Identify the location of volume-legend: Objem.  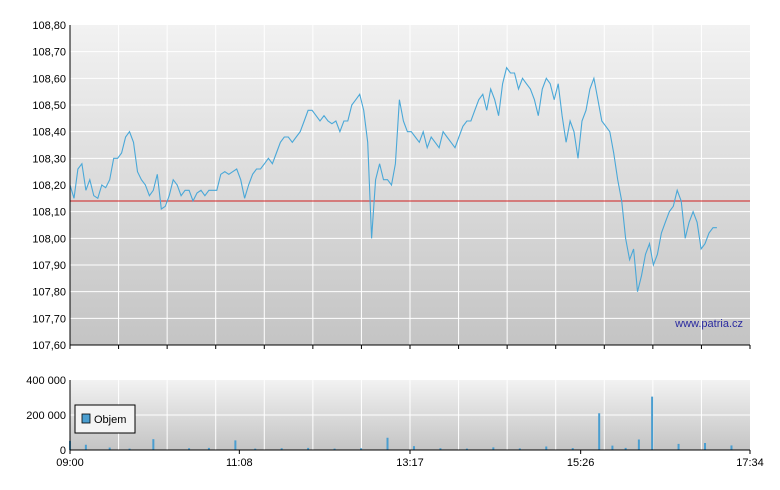
(105, 419).